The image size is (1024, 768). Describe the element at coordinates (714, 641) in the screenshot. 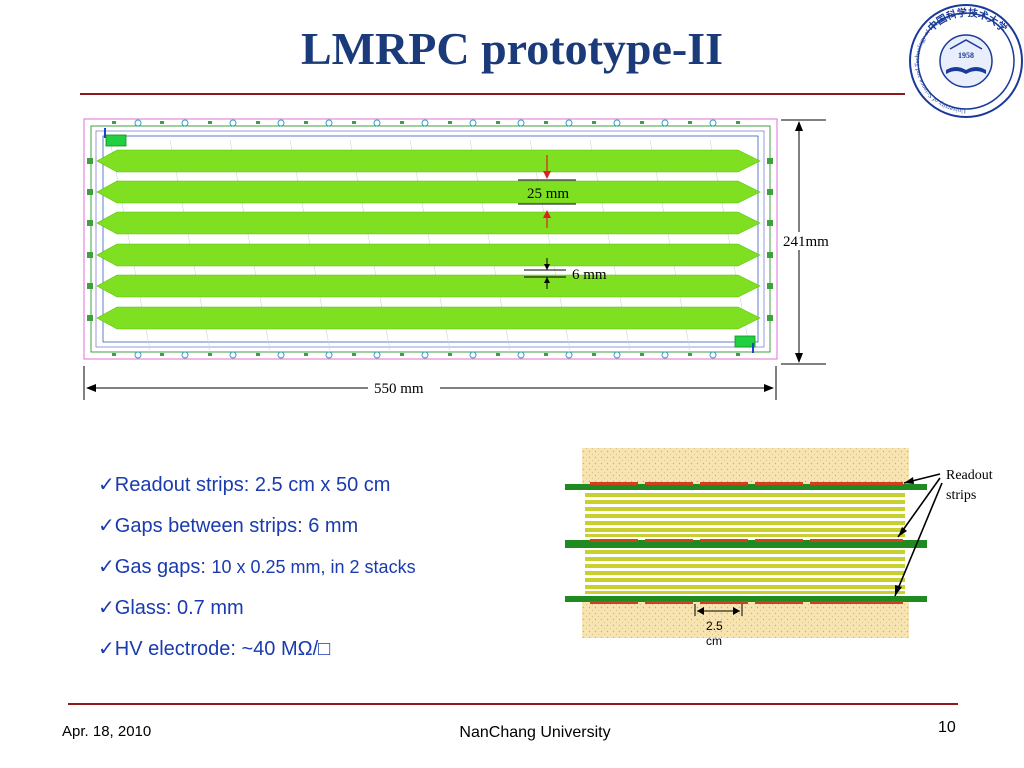

I see `pitch-label-line2: cm` at that location.